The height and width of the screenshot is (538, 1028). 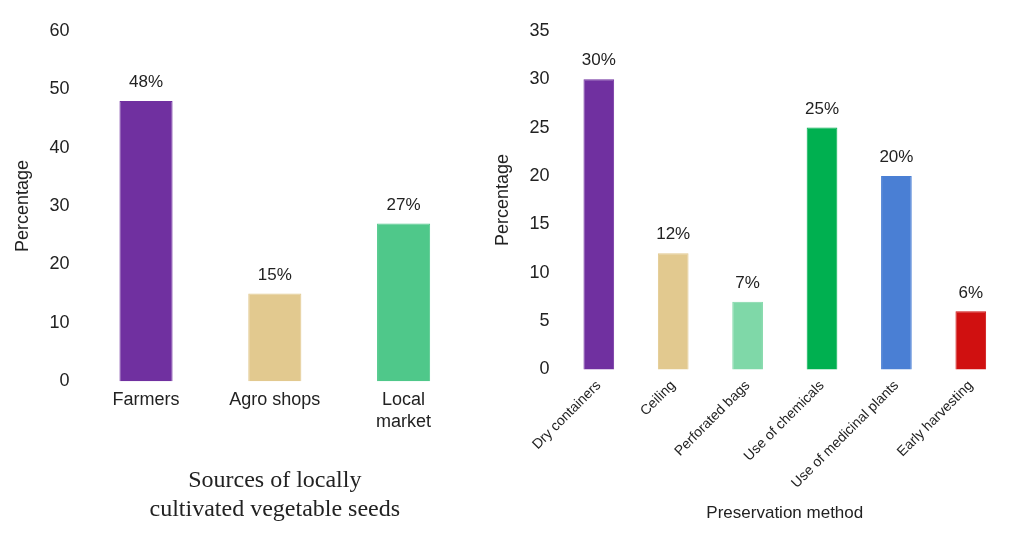 What do you see at coordinates (785, 513) in the screenshot?
I see `x-axis-title: Preservation method` at bounding box center [785, 513].